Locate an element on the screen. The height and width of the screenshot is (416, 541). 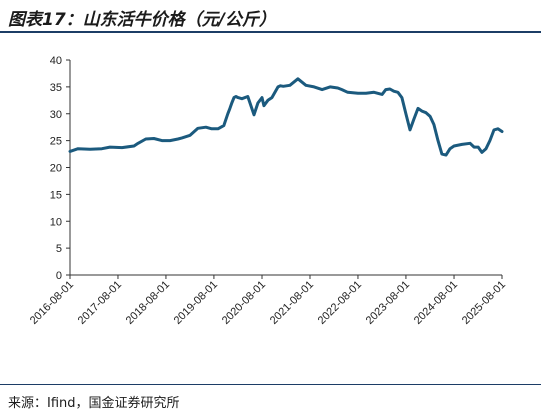
x-tick-label: 2024-08-01 is located at coordinates (436, 303).